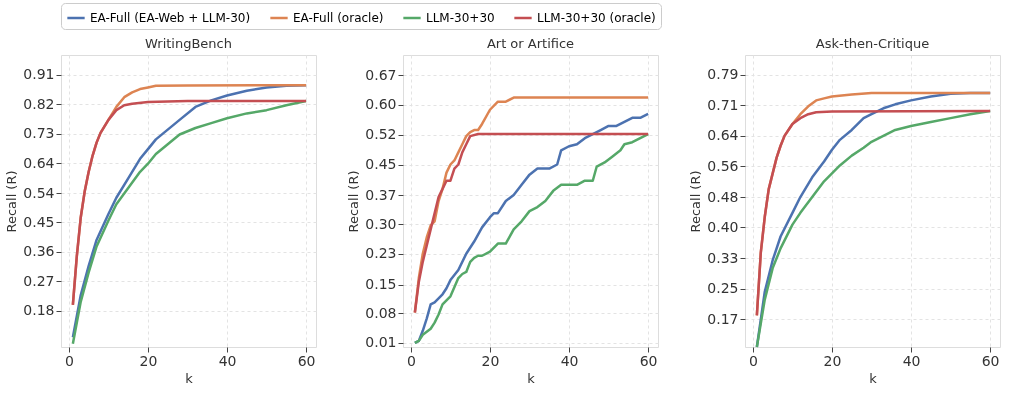 Image resolution: width=1027 pixels, height=400 pixels. Describe the element at coordinates (460, 18) in the screenshot. I see `legend-label: LLM-30+30` at that location.